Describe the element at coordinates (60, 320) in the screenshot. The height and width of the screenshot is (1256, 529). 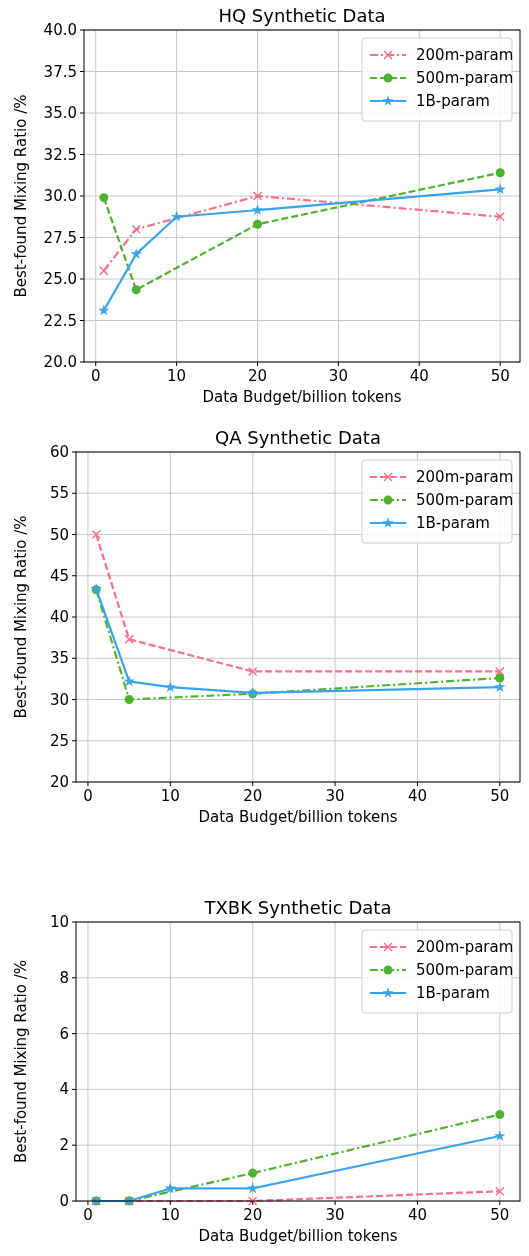
I see `y-tick-label: 22.5` at that location.